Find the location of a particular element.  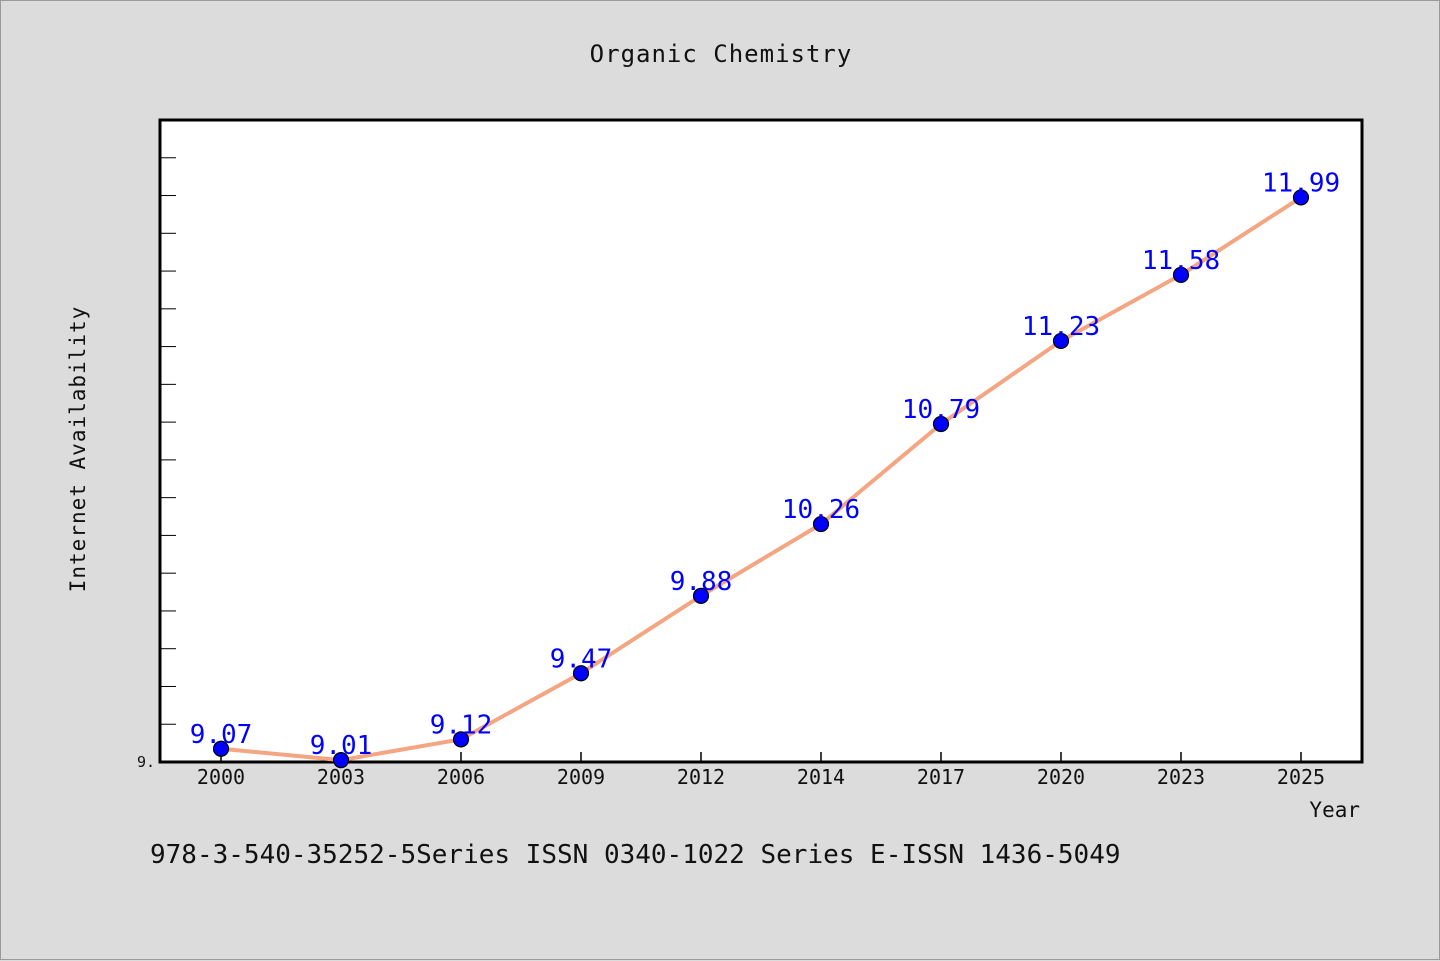

data-label: 9.88 is located at coordinates (701, 582).